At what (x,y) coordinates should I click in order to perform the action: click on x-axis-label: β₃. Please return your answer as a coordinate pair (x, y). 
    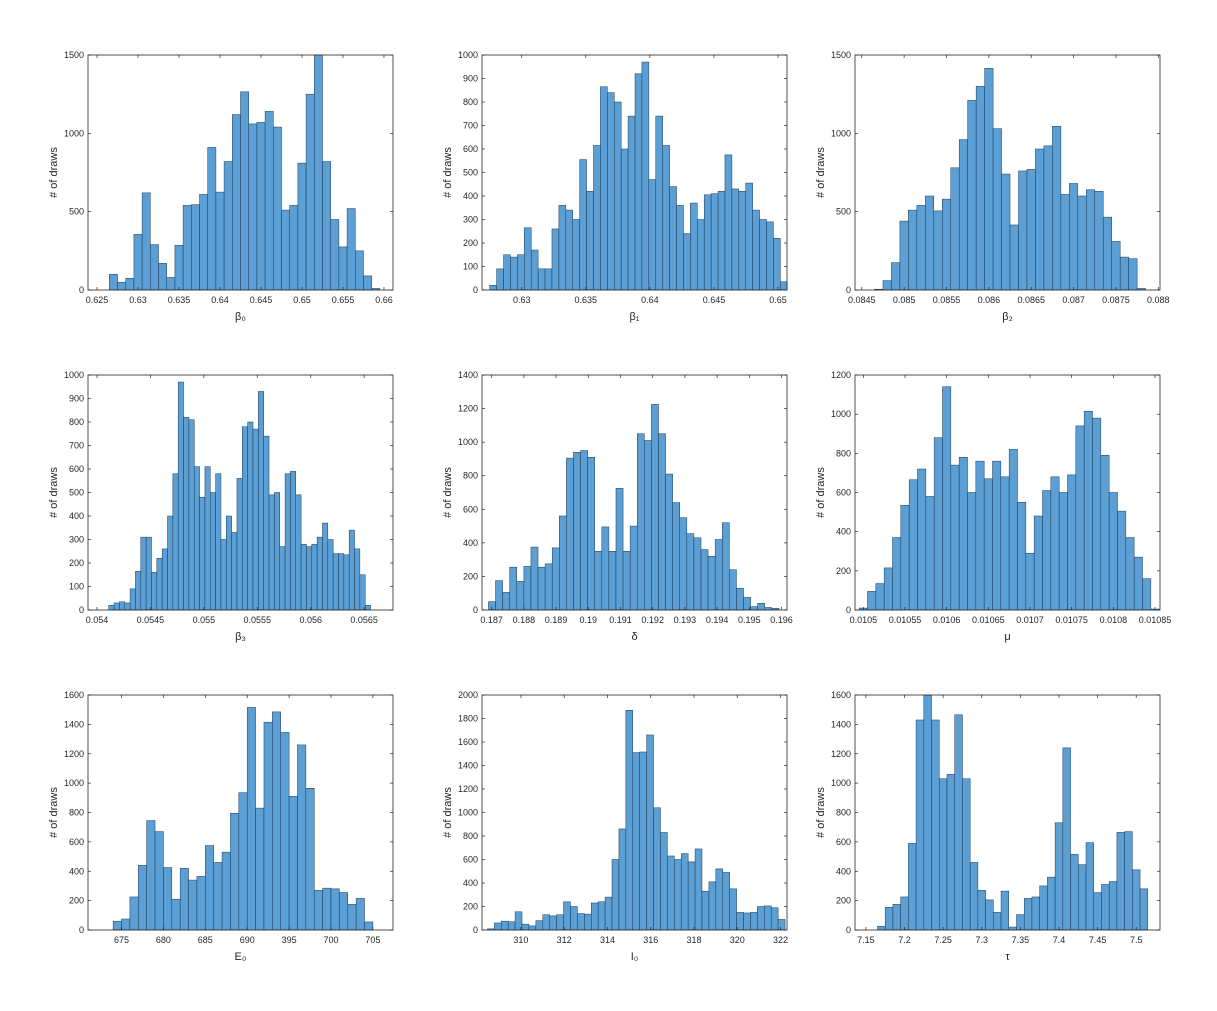
    Looking at the image, I should click on (240, 637).